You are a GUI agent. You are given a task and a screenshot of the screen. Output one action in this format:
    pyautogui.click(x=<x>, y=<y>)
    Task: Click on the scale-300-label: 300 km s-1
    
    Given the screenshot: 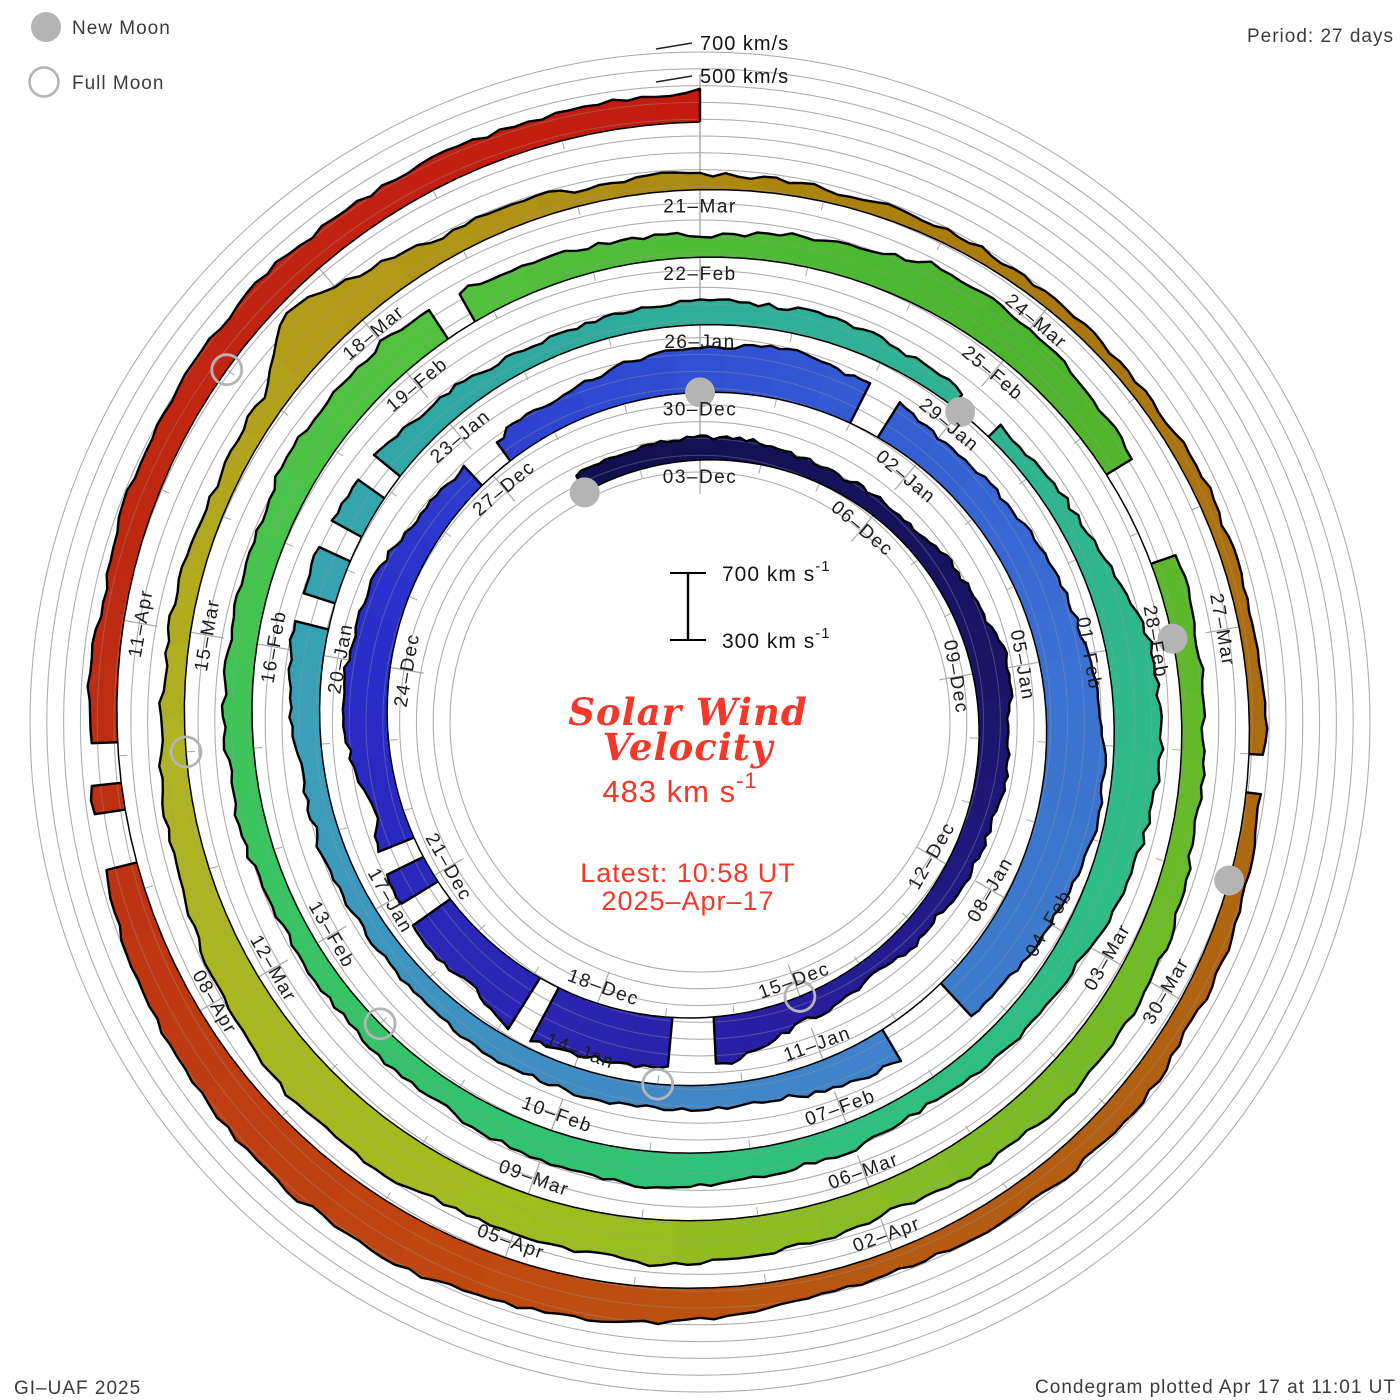 What is the action you would take?
    pyautogui.click(x=776, y=639)
    